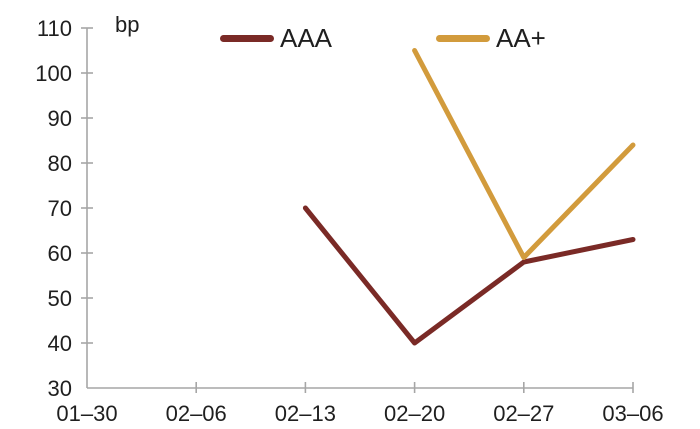 The height and width of the screenshot is (429, 700). I want to click on y-axis-tick-label: 50, so click(60, 298).